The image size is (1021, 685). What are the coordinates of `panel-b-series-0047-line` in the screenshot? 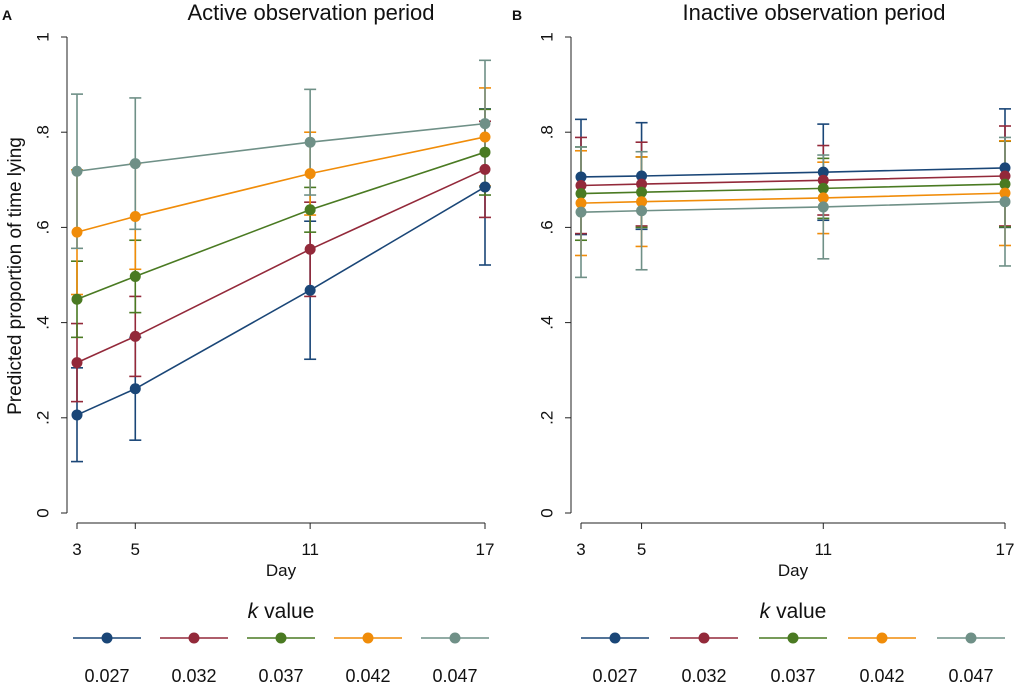 It's located at (793, 206).